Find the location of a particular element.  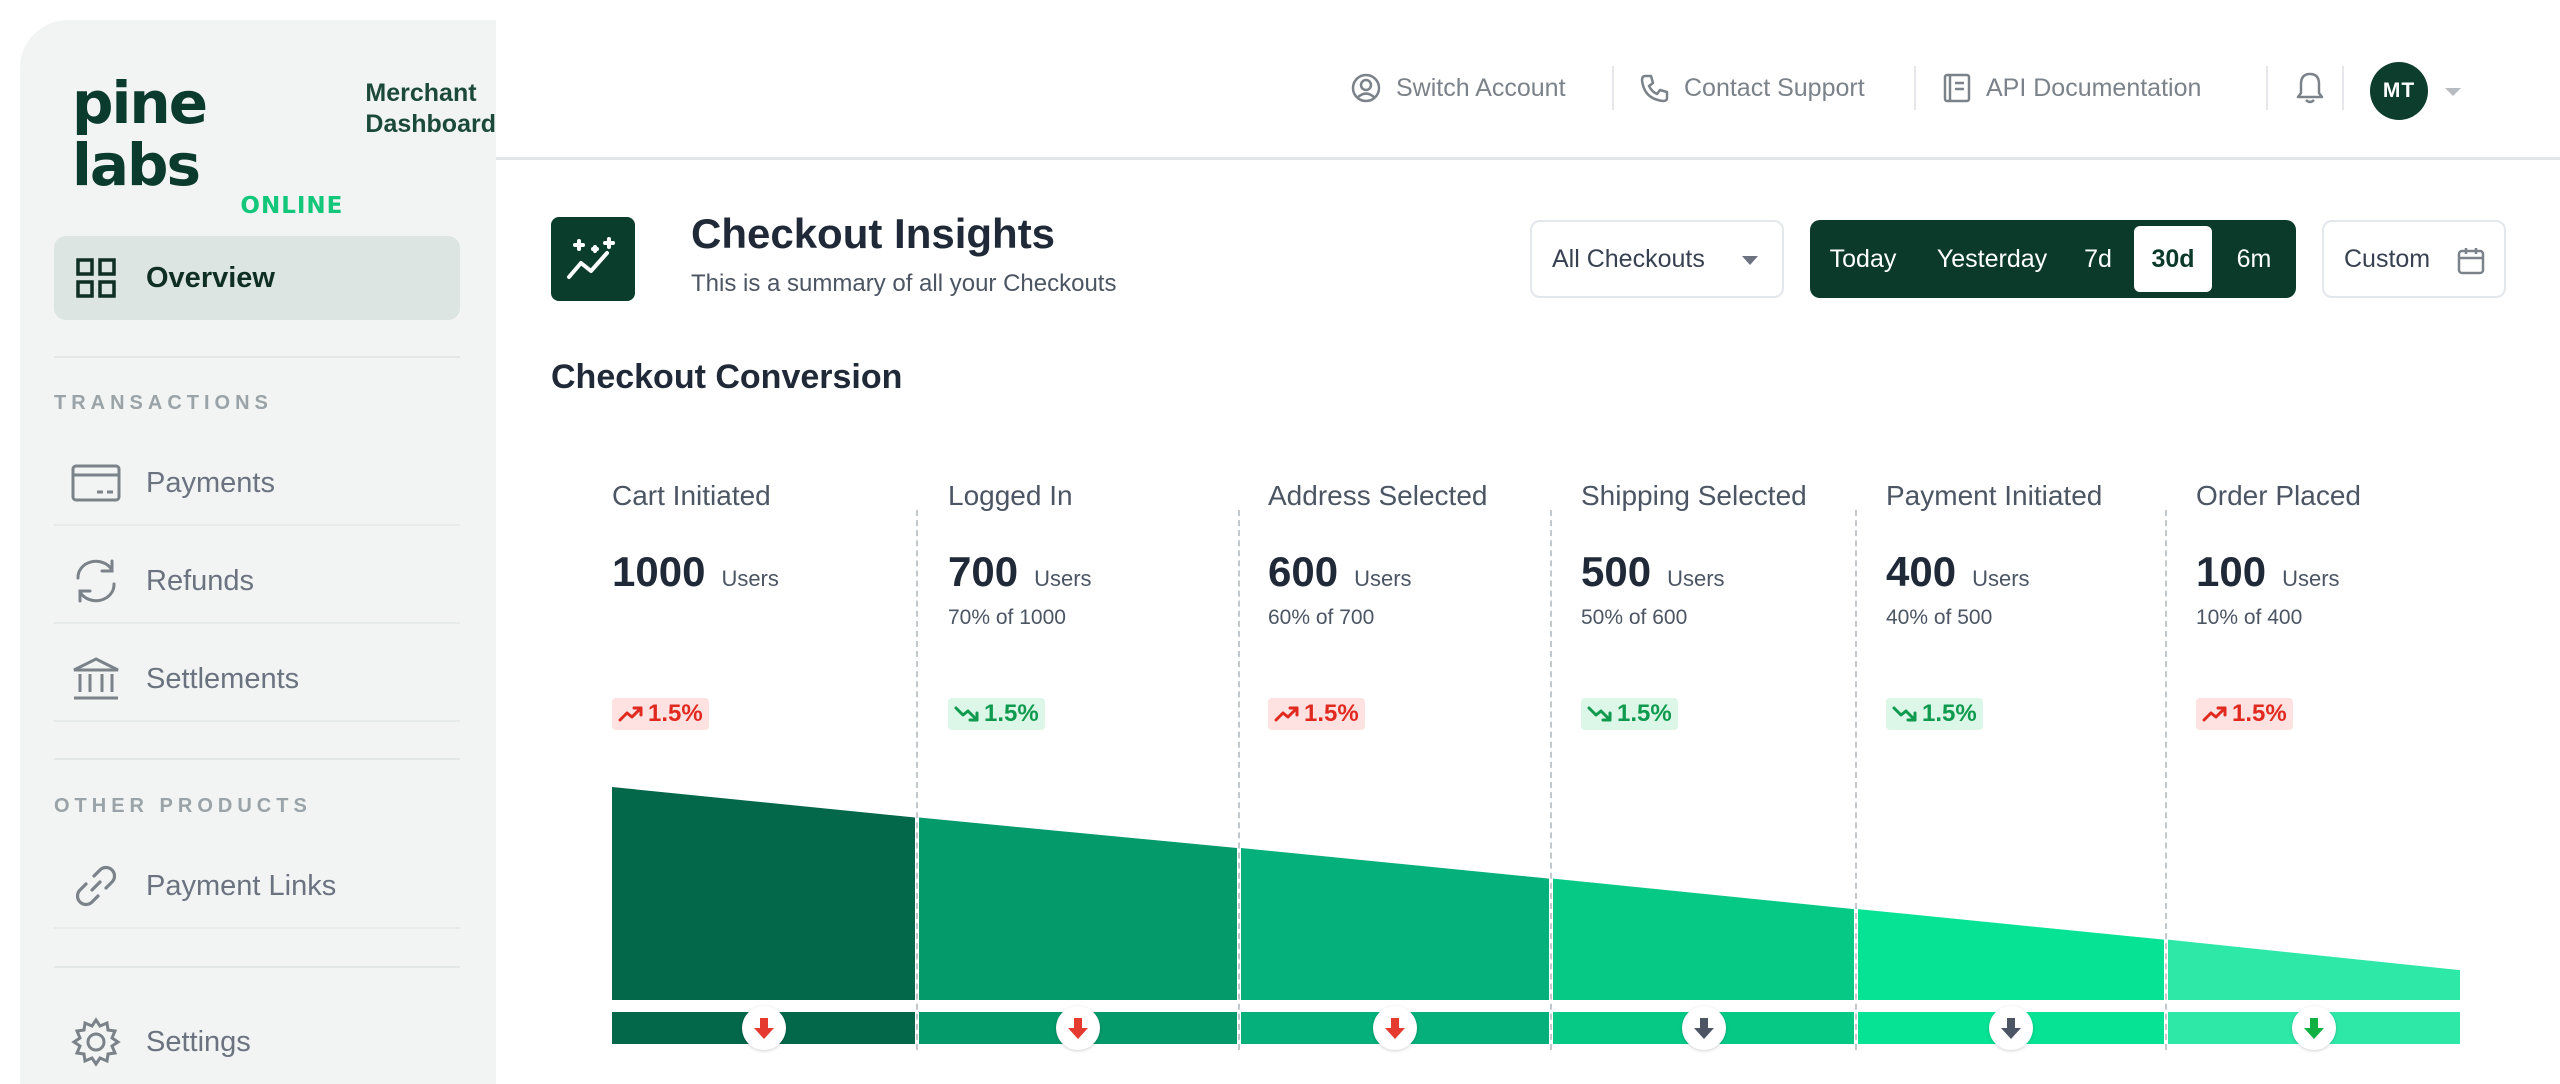

range-today: Today is located at coordinates (1863, 258).